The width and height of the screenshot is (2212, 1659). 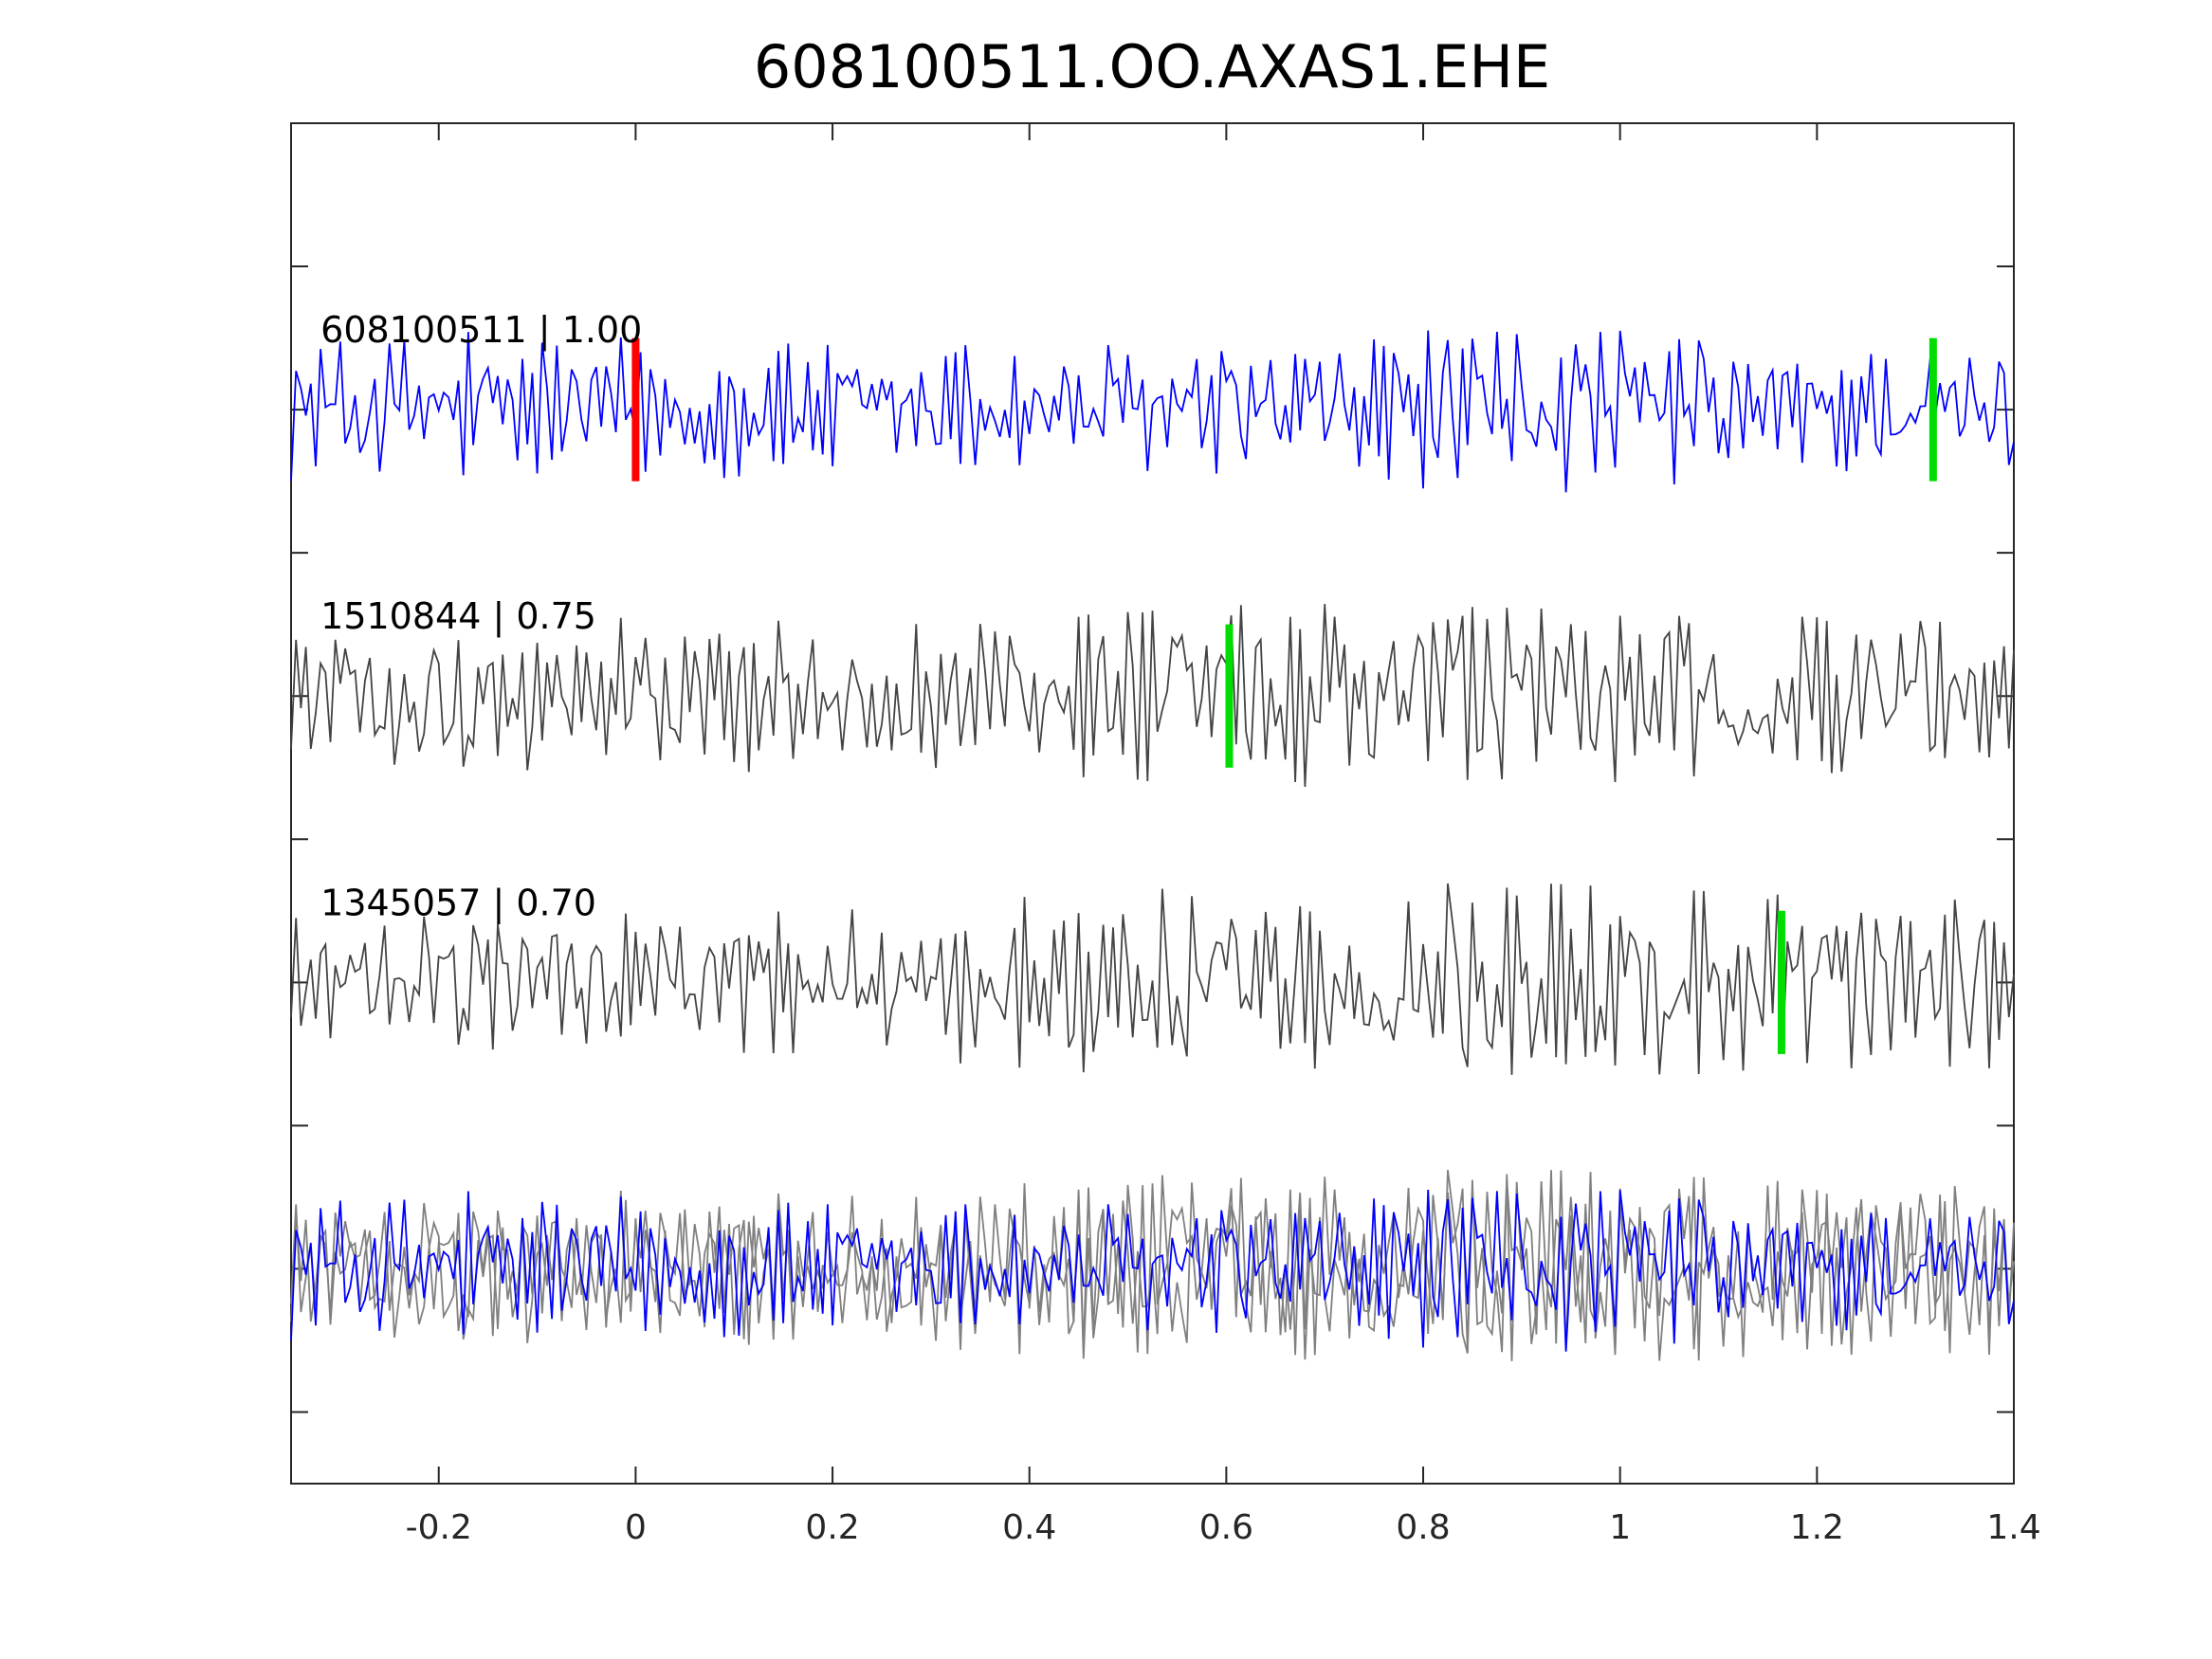 I want to click on x-tick-label: 1, so click(x=1620, y=1527).